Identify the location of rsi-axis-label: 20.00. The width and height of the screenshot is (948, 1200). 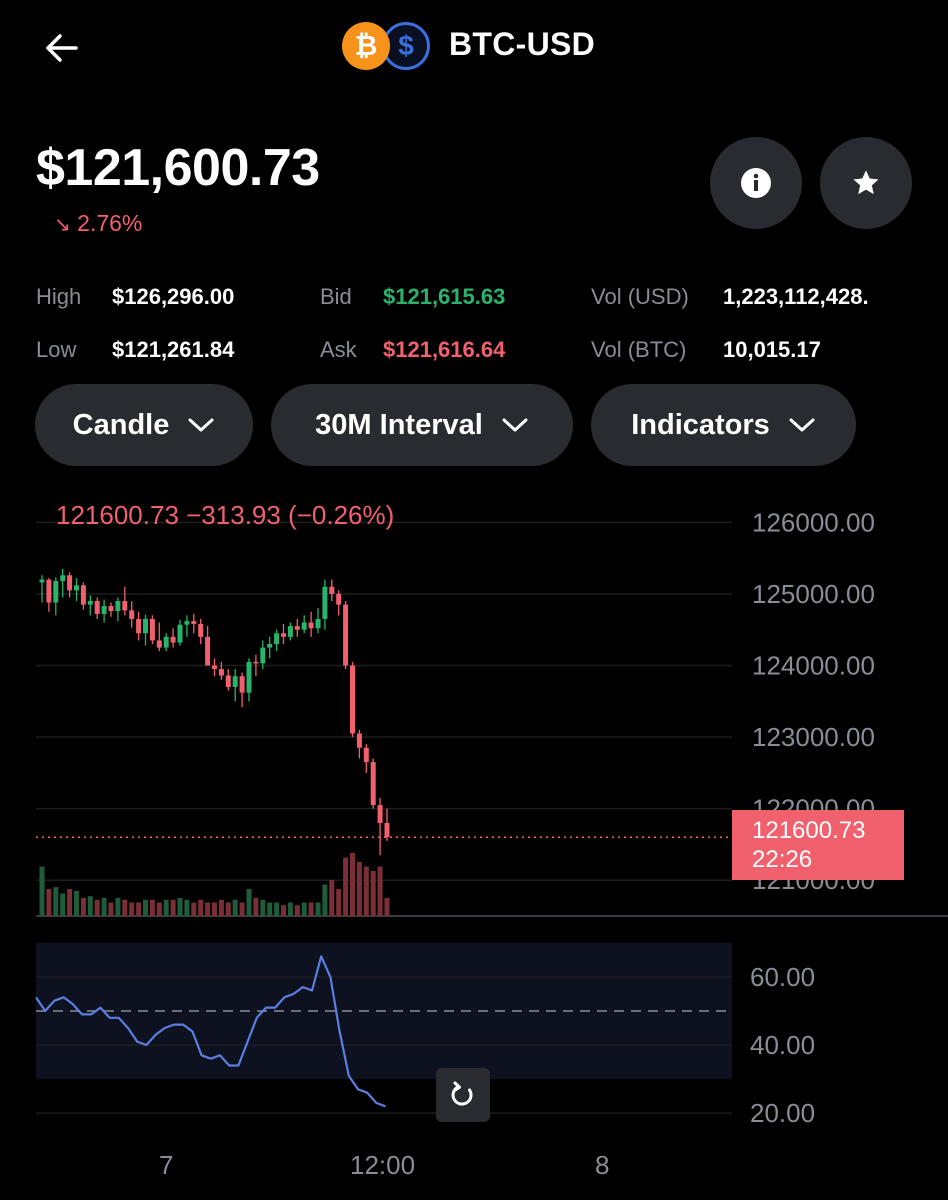
(782, 1113).